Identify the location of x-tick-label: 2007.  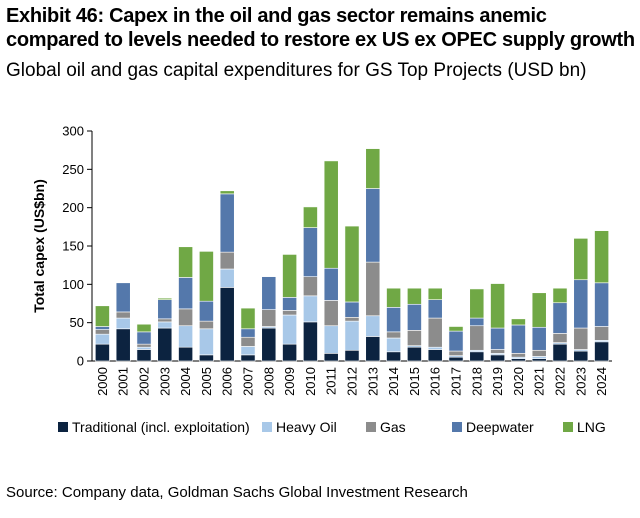
(248, 381).